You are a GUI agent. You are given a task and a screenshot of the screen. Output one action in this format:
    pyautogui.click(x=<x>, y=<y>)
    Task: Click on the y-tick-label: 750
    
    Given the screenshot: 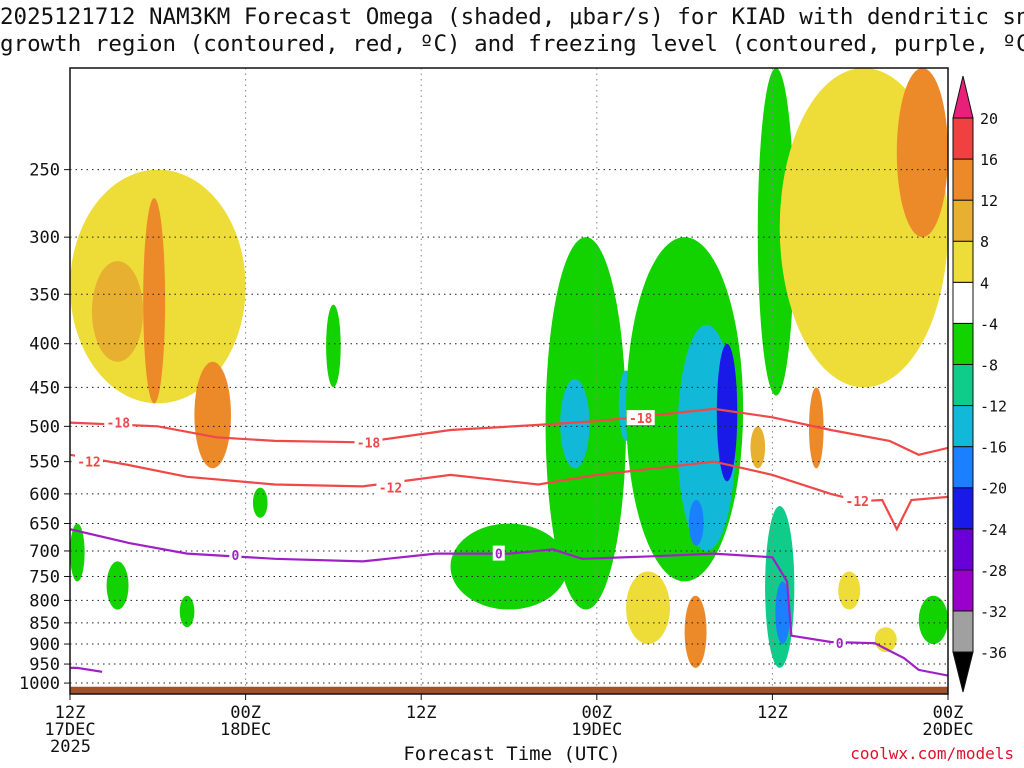 What is the action you would take?
    pyautogui.click(x=44, y=578)
    